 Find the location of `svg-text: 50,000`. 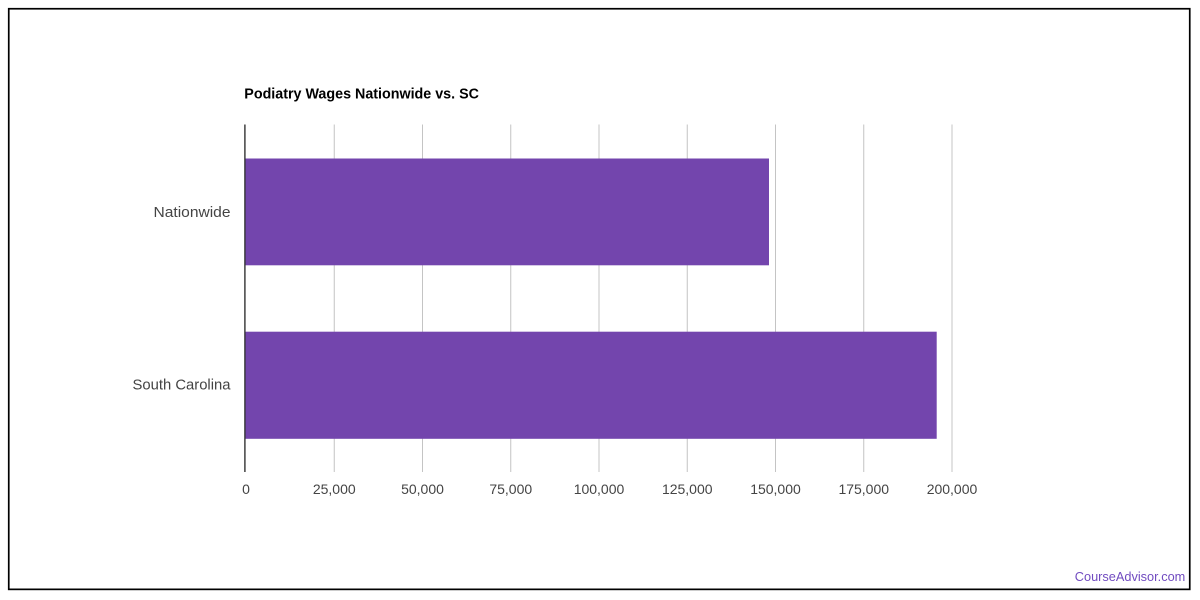

svg-text: 50,000 is located at coordinates (422, 489).